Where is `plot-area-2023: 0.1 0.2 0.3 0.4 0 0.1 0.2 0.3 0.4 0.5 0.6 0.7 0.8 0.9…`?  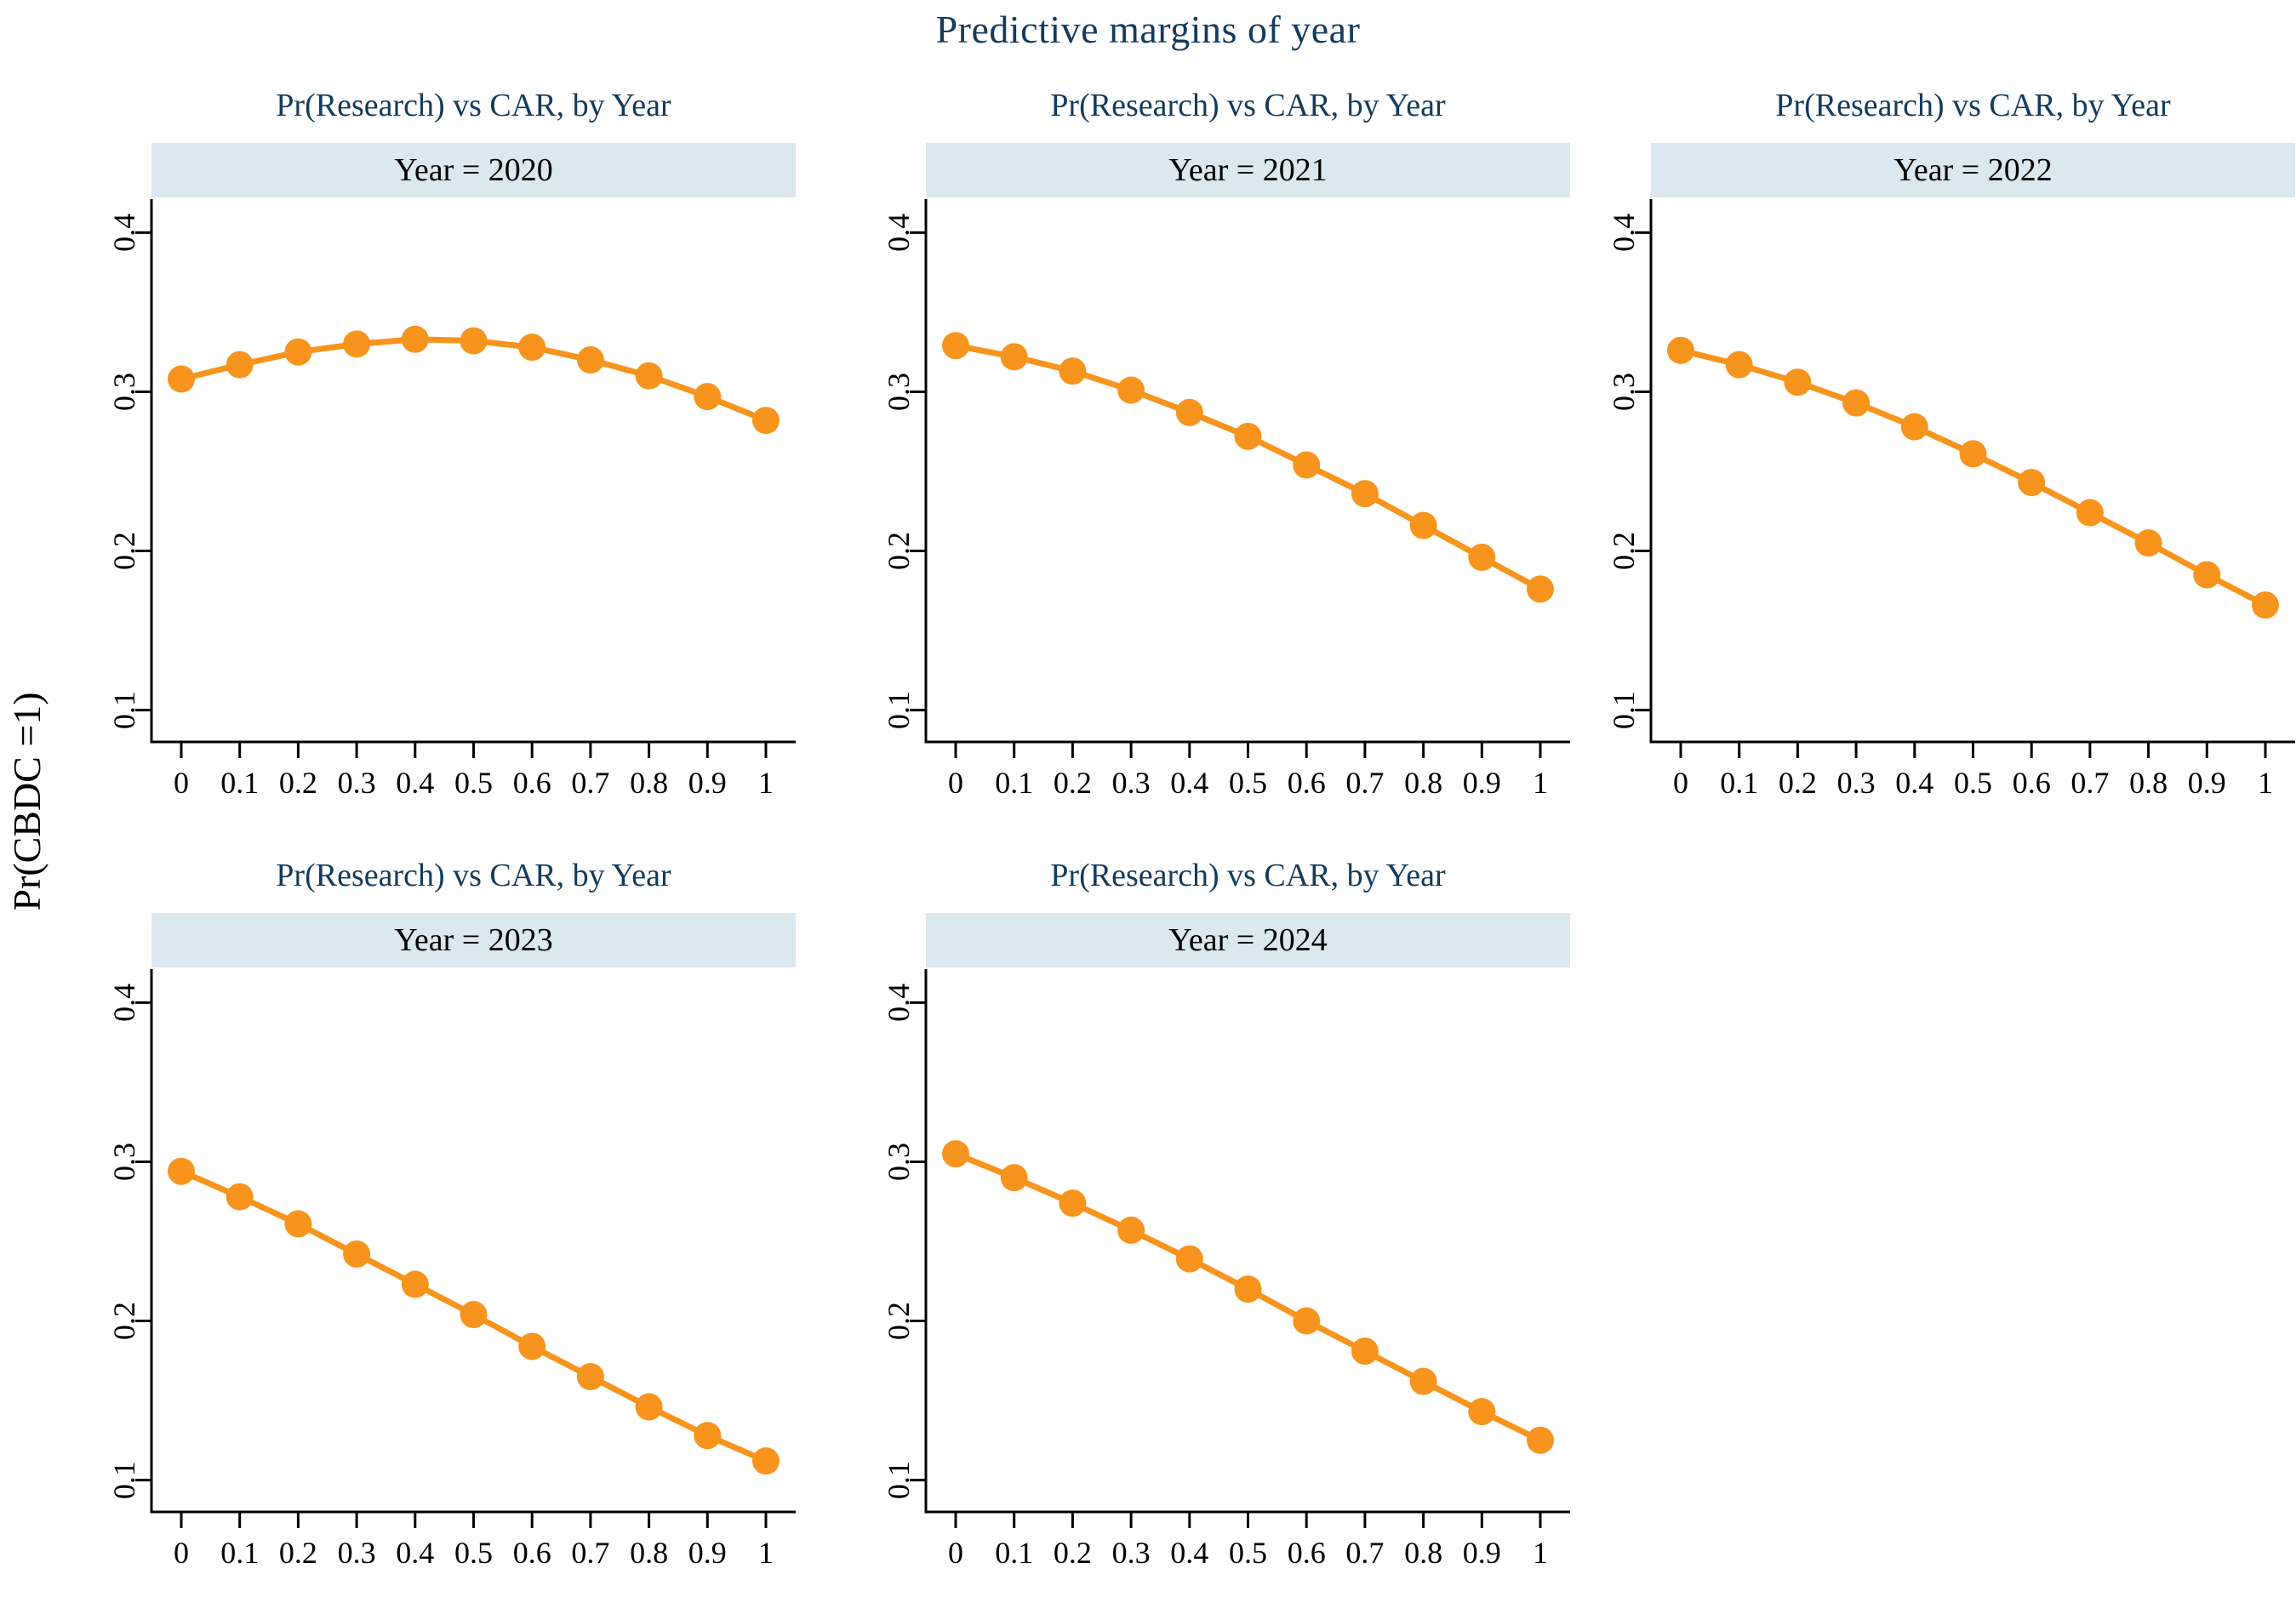 plot-area-2023: 0.1 0.2 0.3 0.4 0 0.1 0.2 0.3 0.4 0.5 0.6 0.7 0.8 0.9… is located at coordinates (452, 1269).